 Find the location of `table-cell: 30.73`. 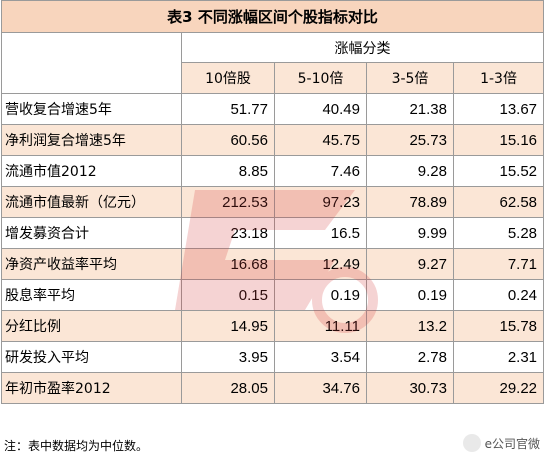

table-cell: 30.73 is located at coordinates (410, 388).